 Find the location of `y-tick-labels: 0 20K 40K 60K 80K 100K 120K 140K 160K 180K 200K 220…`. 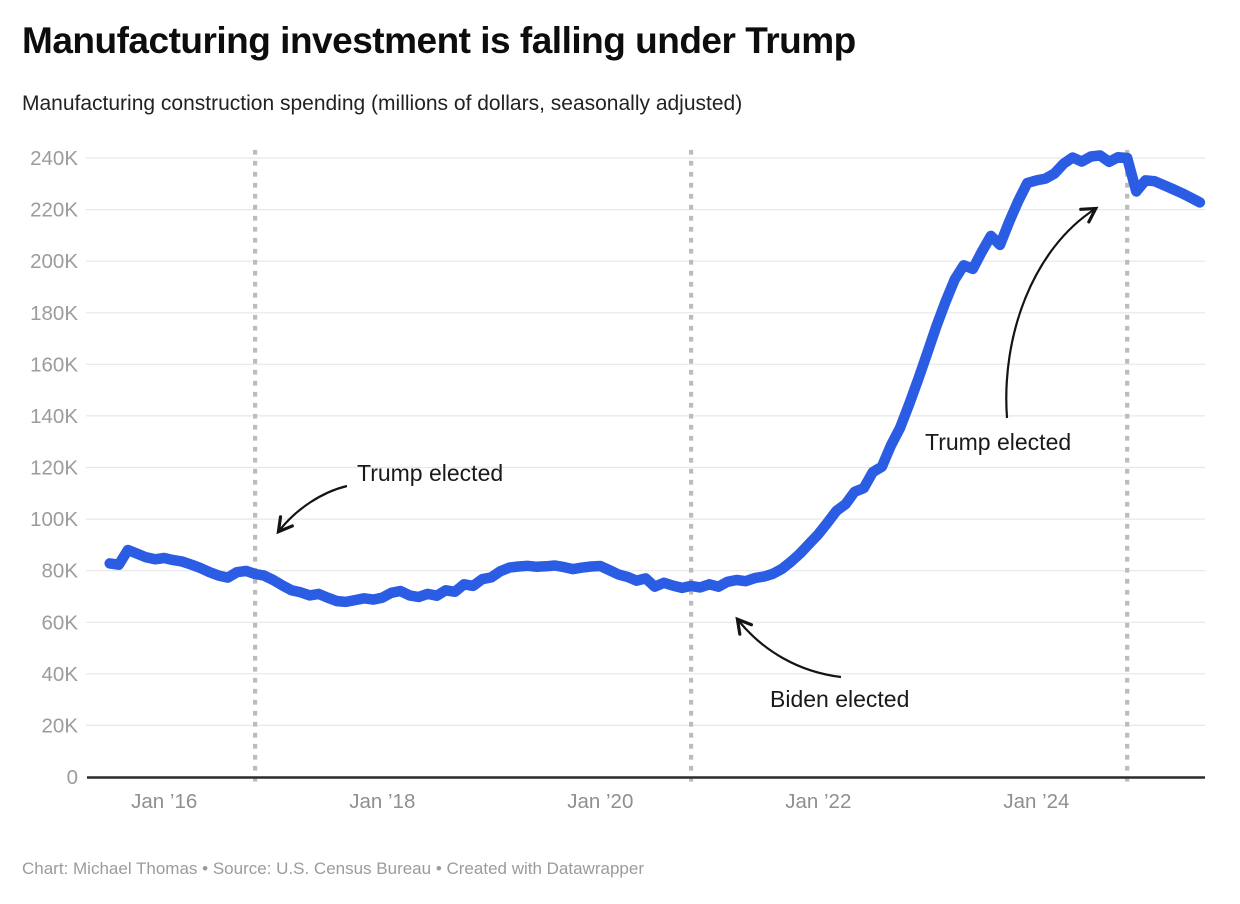

y-tick-labels: 0 20K 40K 60K 80K 100K 120K 140K 160K 180K 200K 220… is located at coordinates (54, 468).